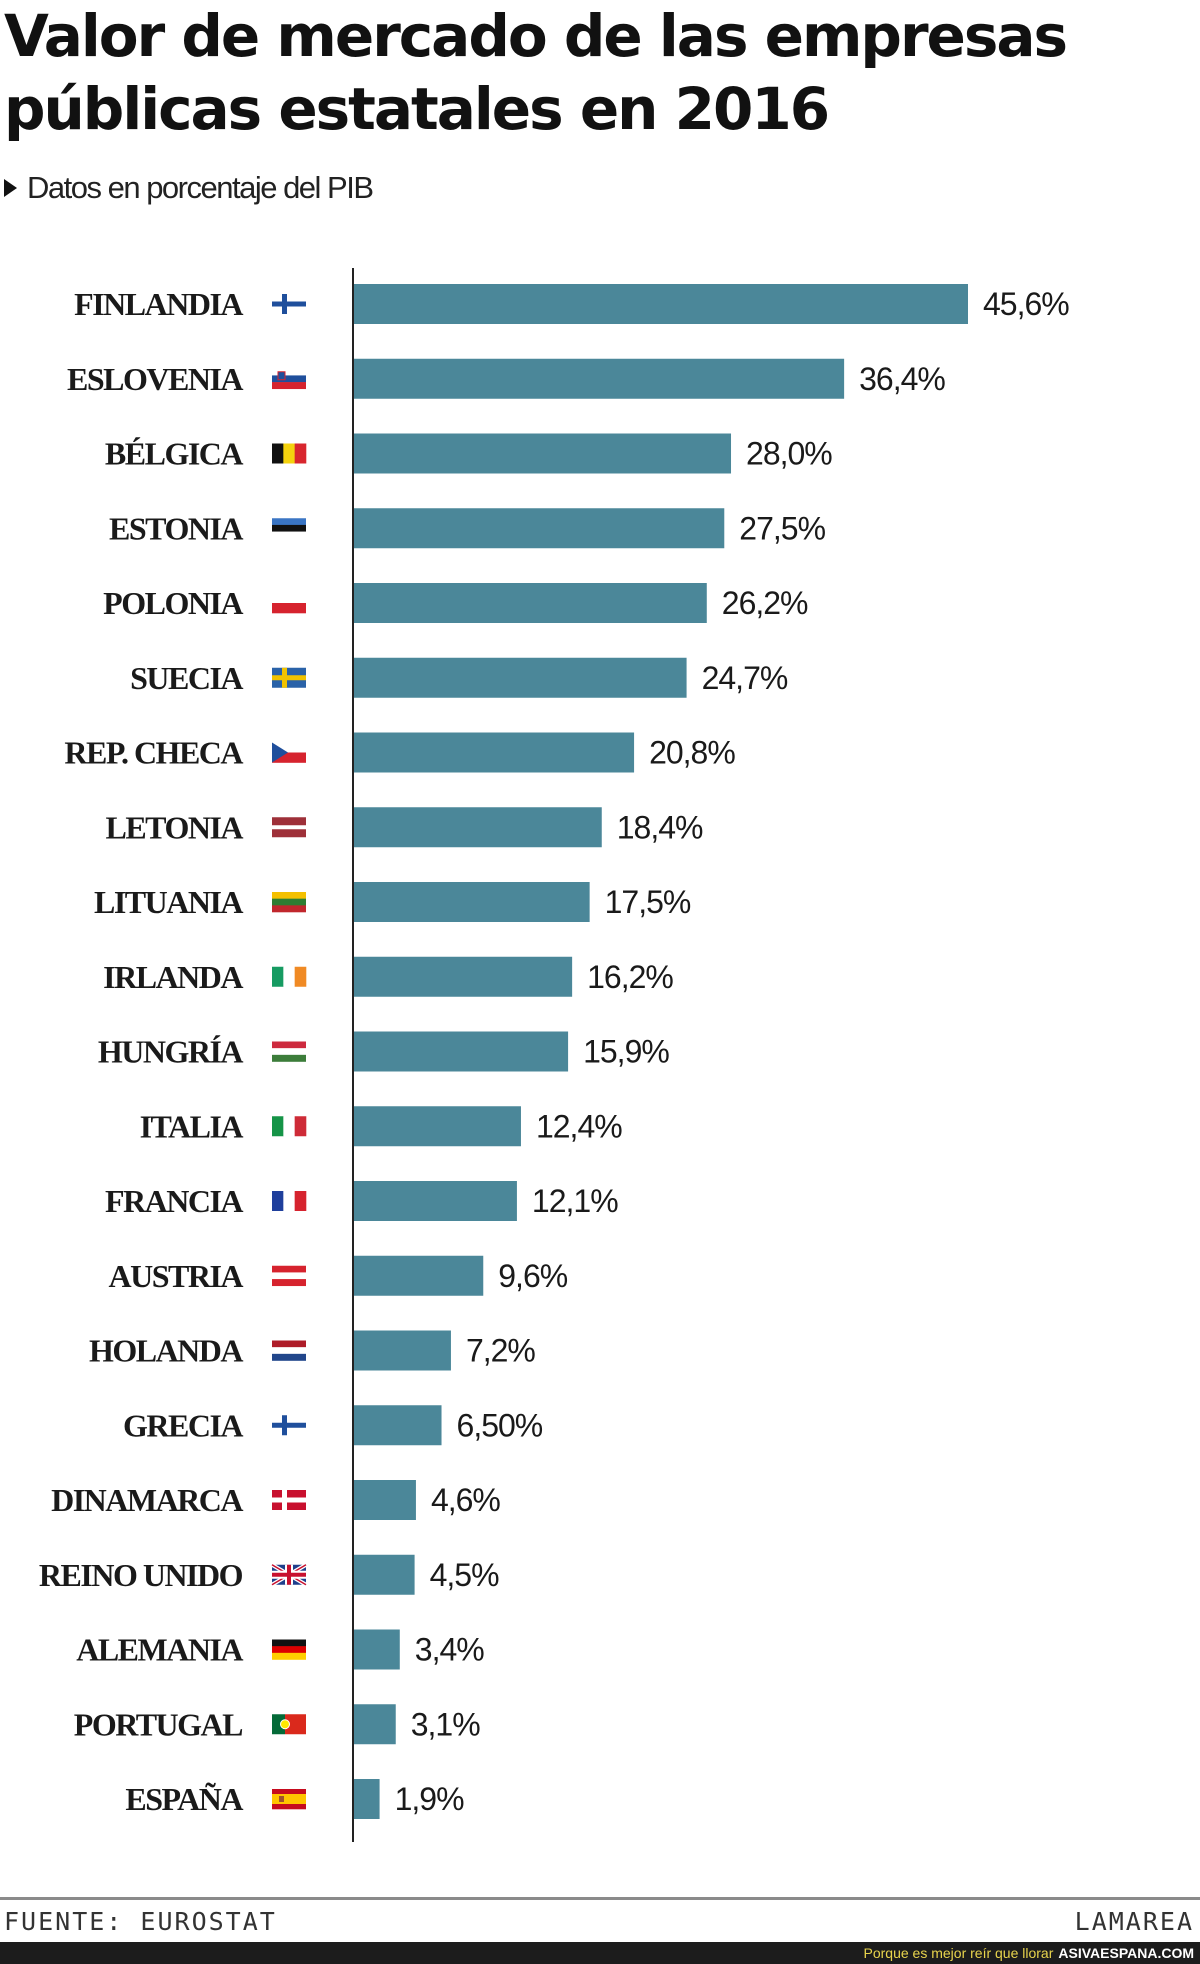 The image size is (1200, 1964). Describe the element at coordinates (289, 1350) in the screenshot. I see `netherlands-flag-icon` at that location.